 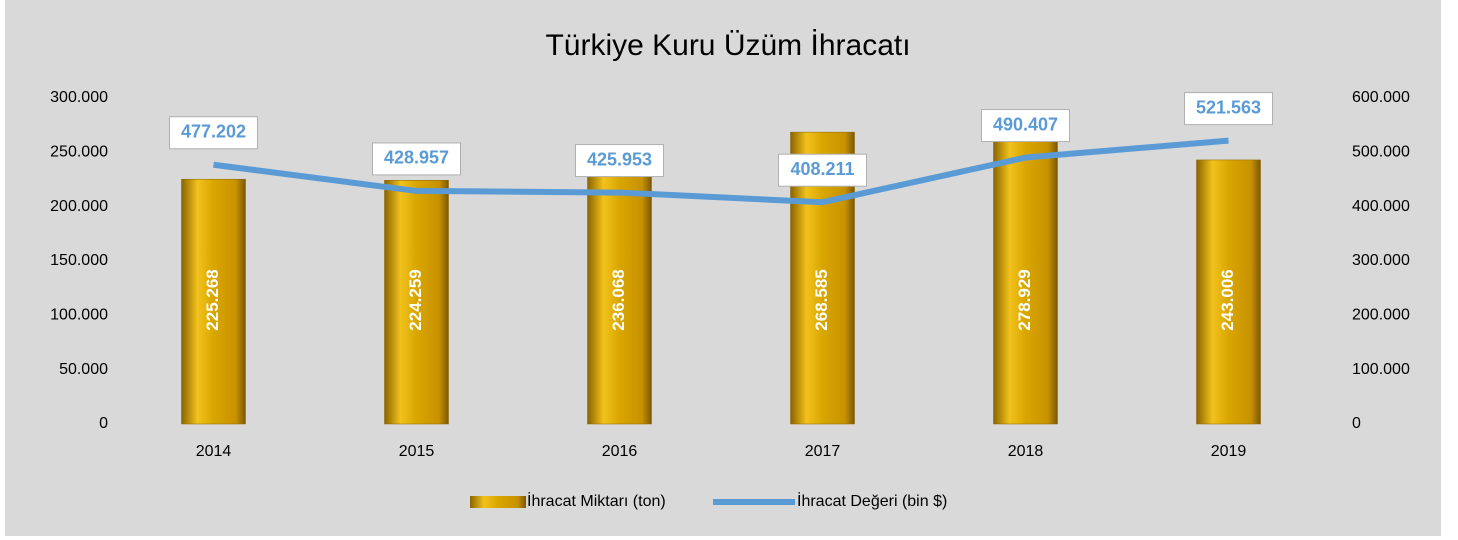 I want to click on y-tick-label: 250.000, so click(x=79, y=152).